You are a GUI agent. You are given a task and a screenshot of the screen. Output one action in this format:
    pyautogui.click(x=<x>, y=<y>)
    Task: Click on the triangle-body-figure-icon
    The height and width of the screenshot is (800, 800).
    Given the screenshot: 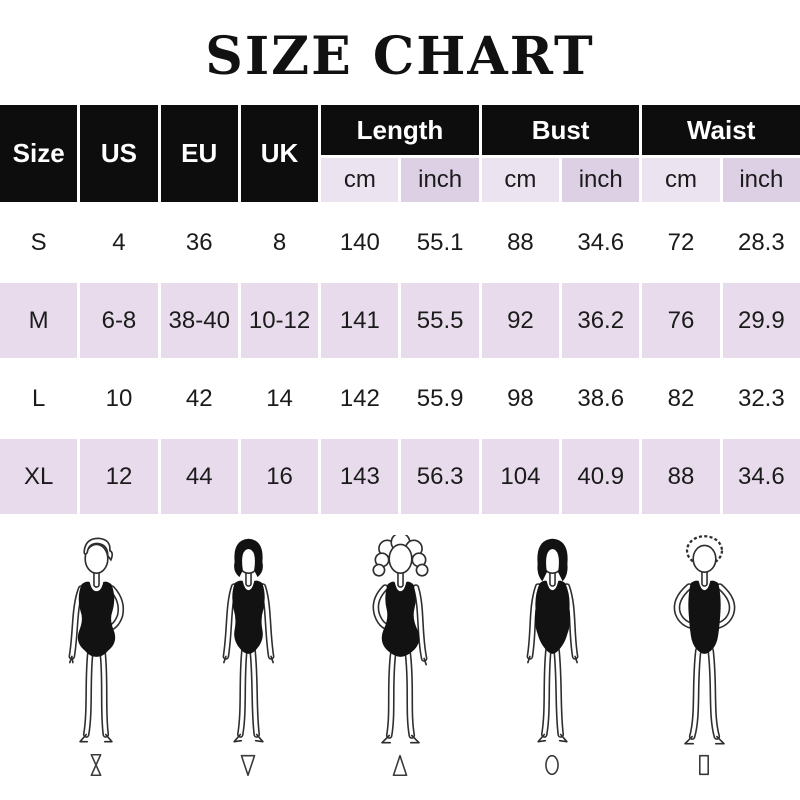 What is the action you would take?
    pyautogui.click(x=400, y=639)
    